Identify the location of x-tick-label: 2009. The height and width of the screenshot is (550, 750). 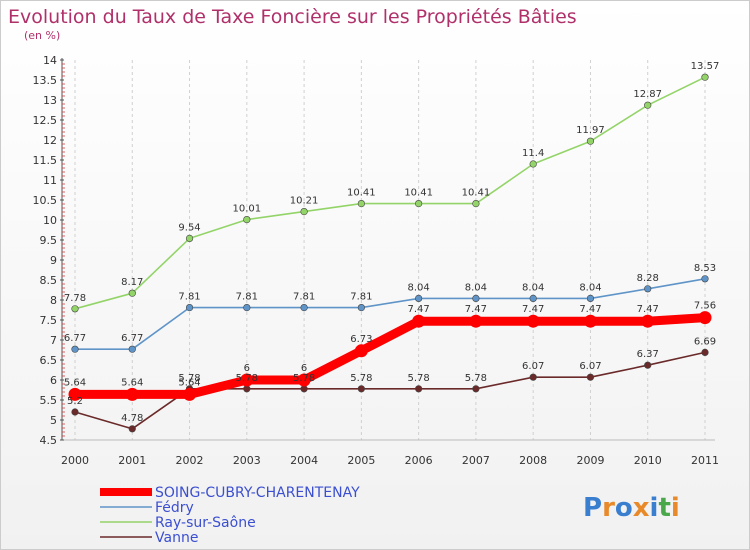
(590, 460).